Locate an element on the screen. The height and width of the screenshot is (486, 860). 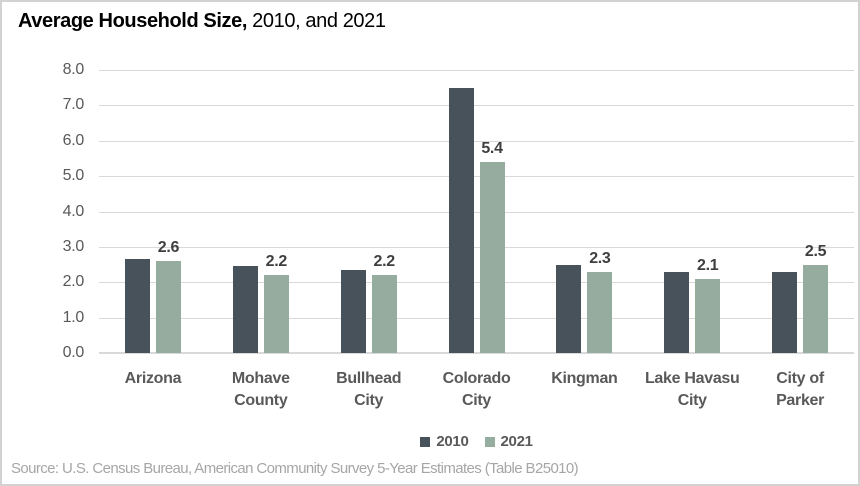
y-tick: 6.0 is located at coordinates (73, 140).